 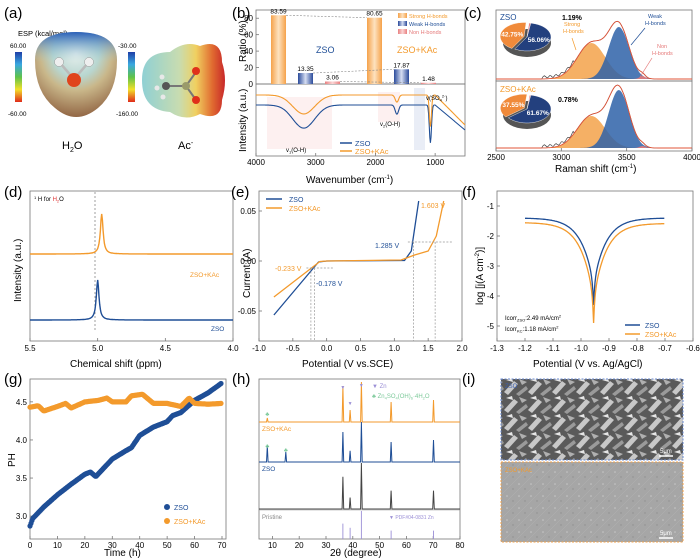 What do you see at coordinates (332, 82) in the screenshot?
I see `bar-non-h-bonds` at bounding box center [332, 82].